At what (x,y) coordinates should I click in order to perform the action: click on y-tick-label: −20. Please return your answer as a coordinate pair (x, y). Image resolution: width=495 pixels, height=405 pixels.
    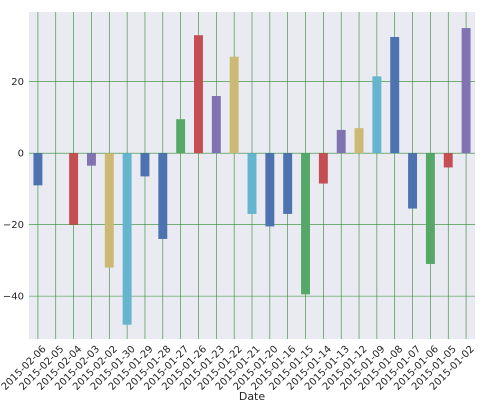
    Looking at the image, I should click on (13, 225).